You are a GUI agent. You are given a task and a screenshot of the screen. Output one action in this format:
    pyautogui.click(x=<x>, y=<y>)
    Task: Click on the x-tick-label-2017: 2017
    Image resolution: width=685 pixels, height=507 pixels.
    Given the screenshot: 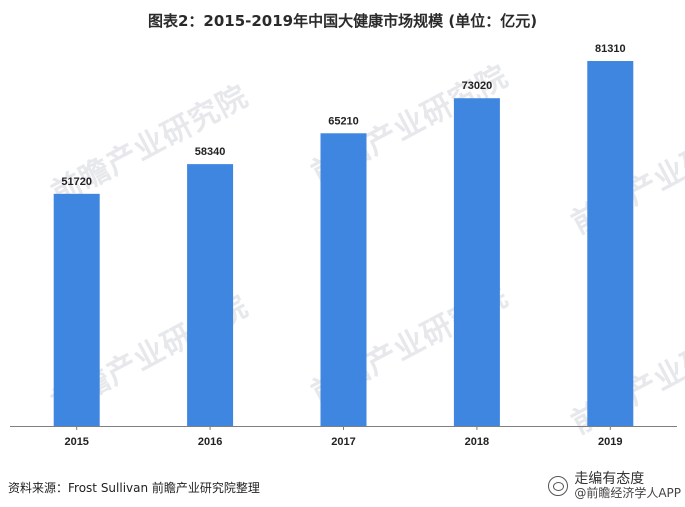 What is the action you would take?
    pyautogui.click(x=343, y=442)
    